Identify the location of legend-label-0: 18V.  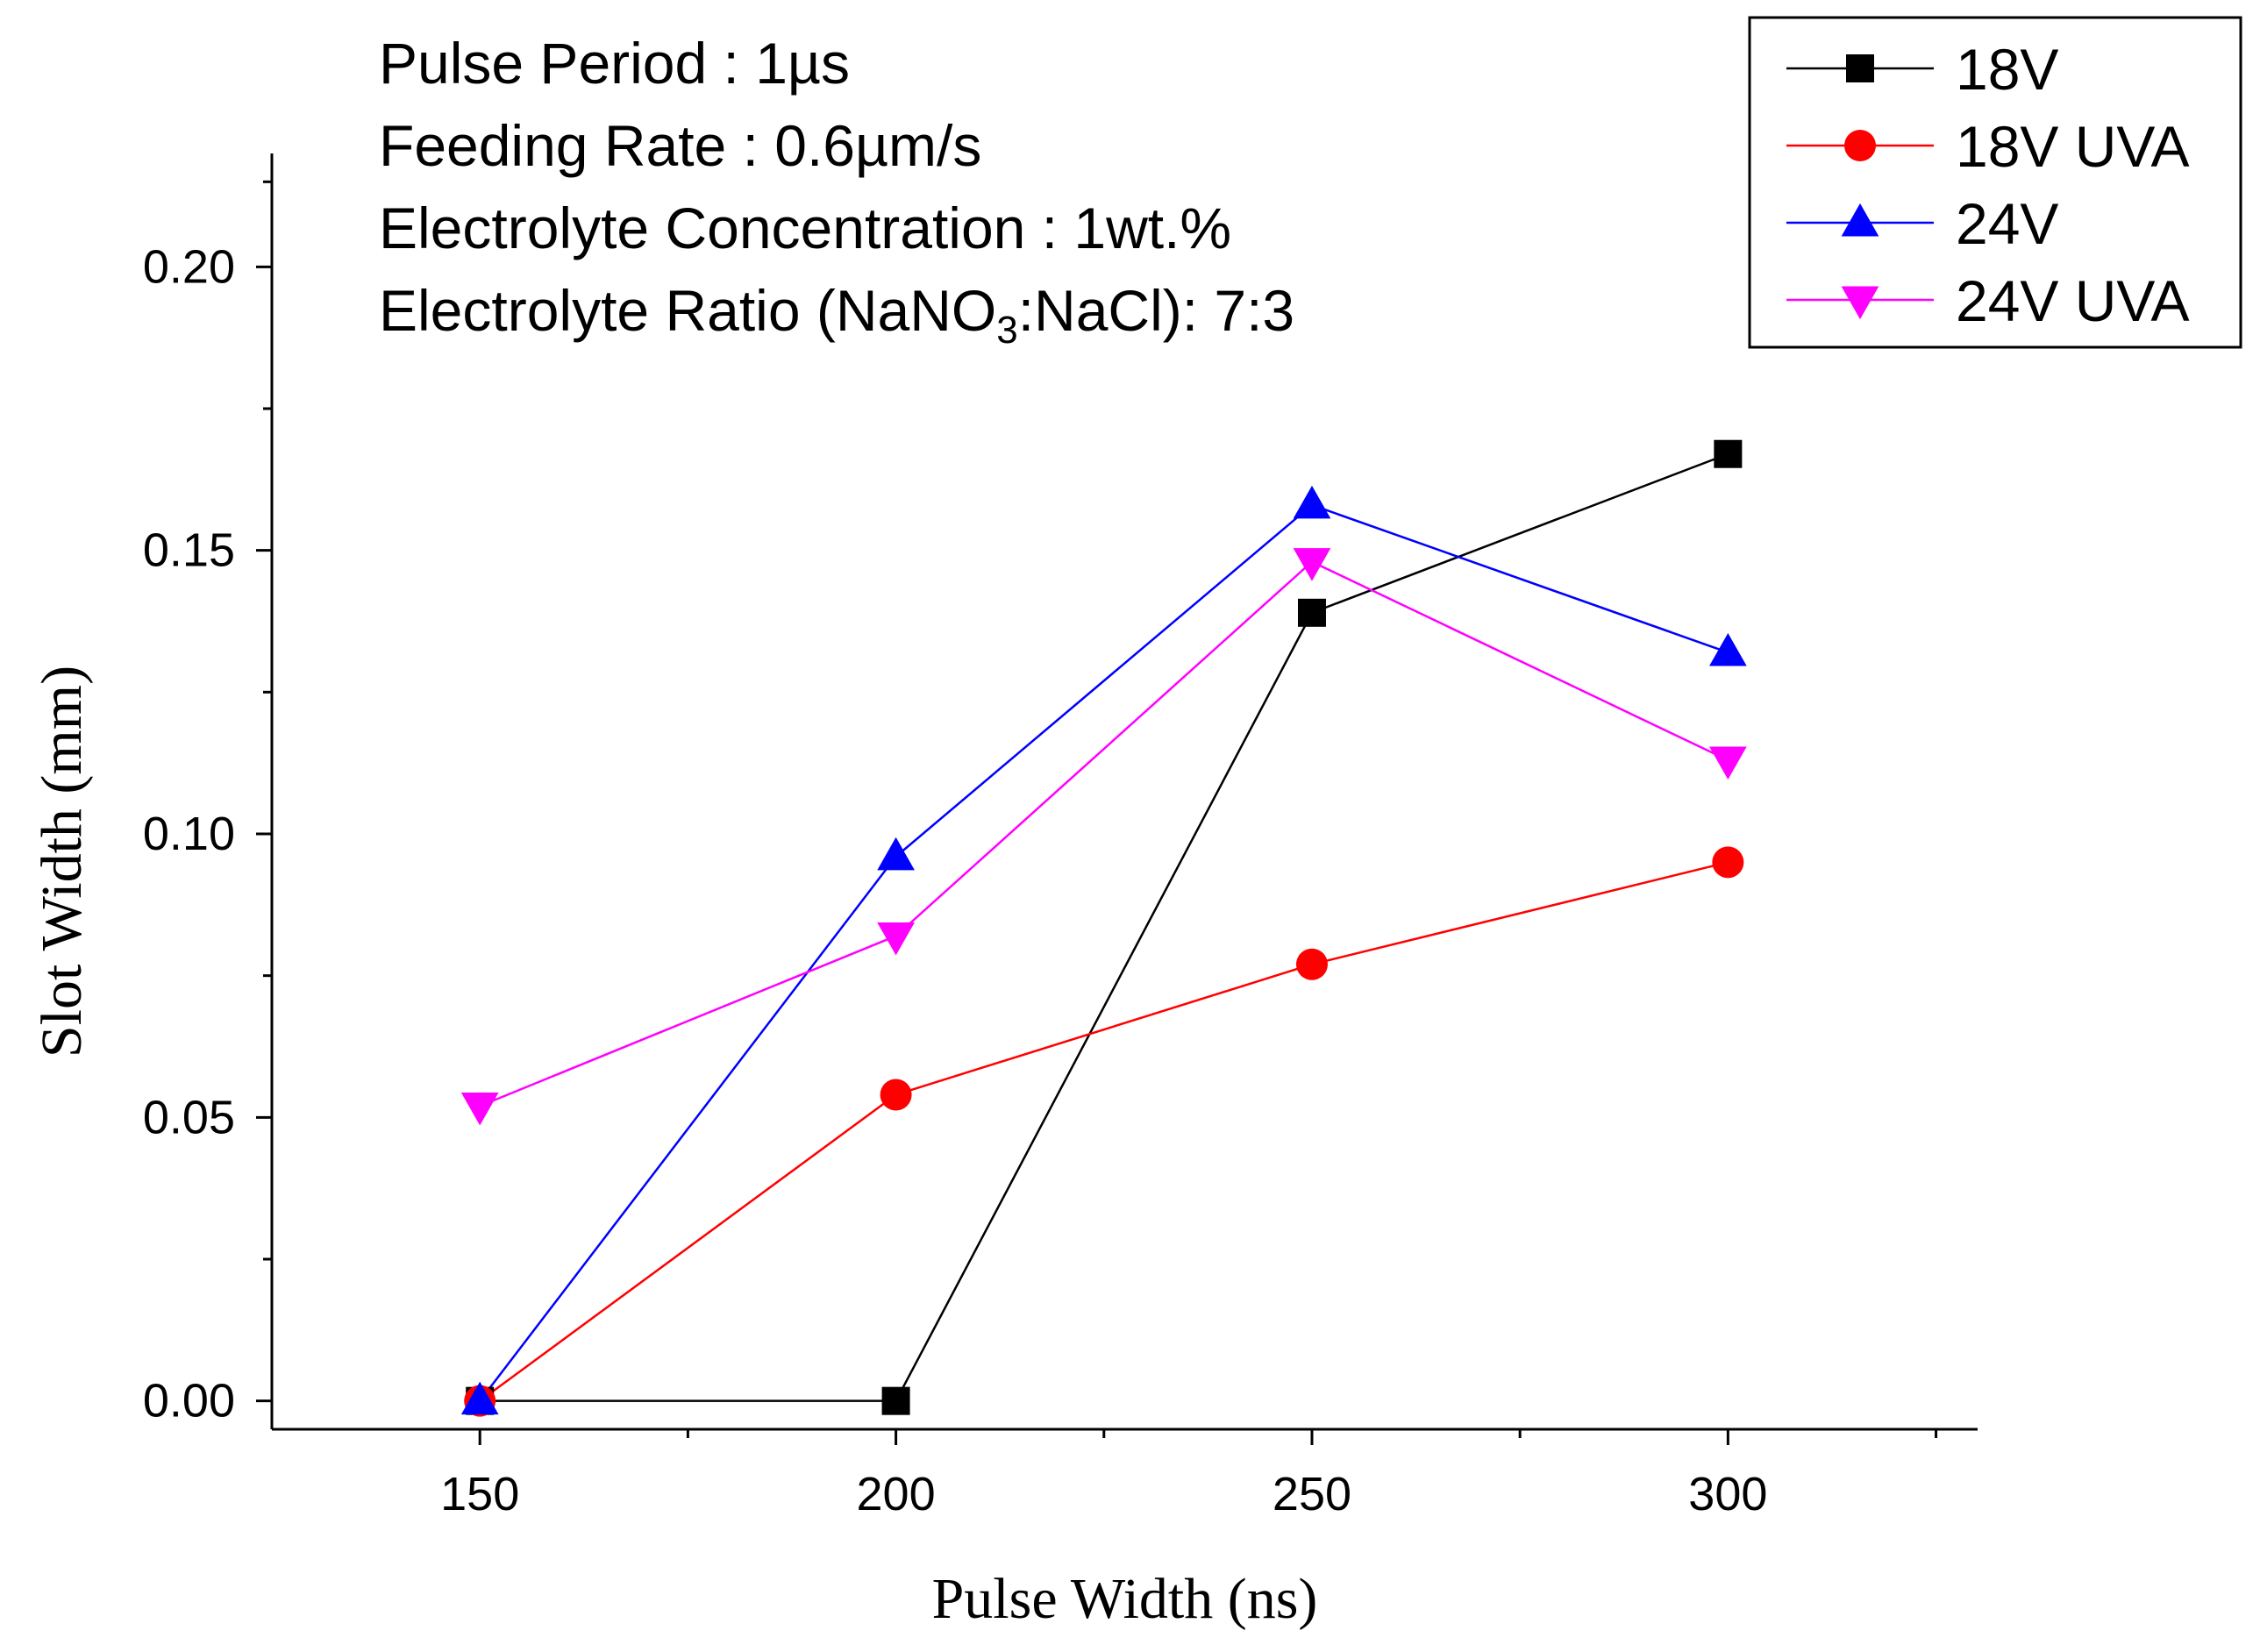
(2007, 69).